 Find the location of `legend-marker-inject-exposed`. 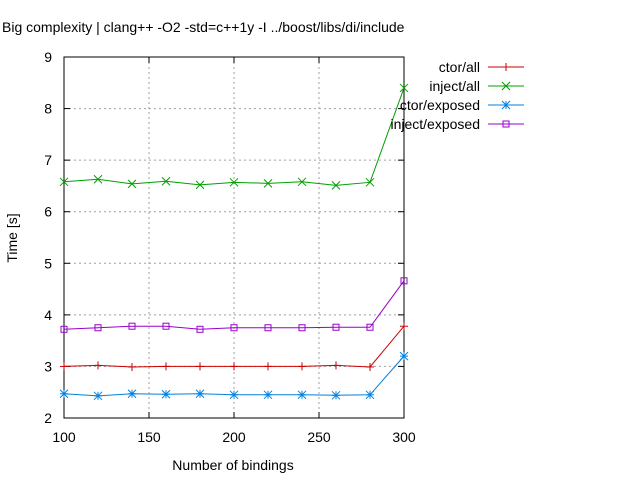

legend-marker-inject-exposed is located at coordinates (506, 124).